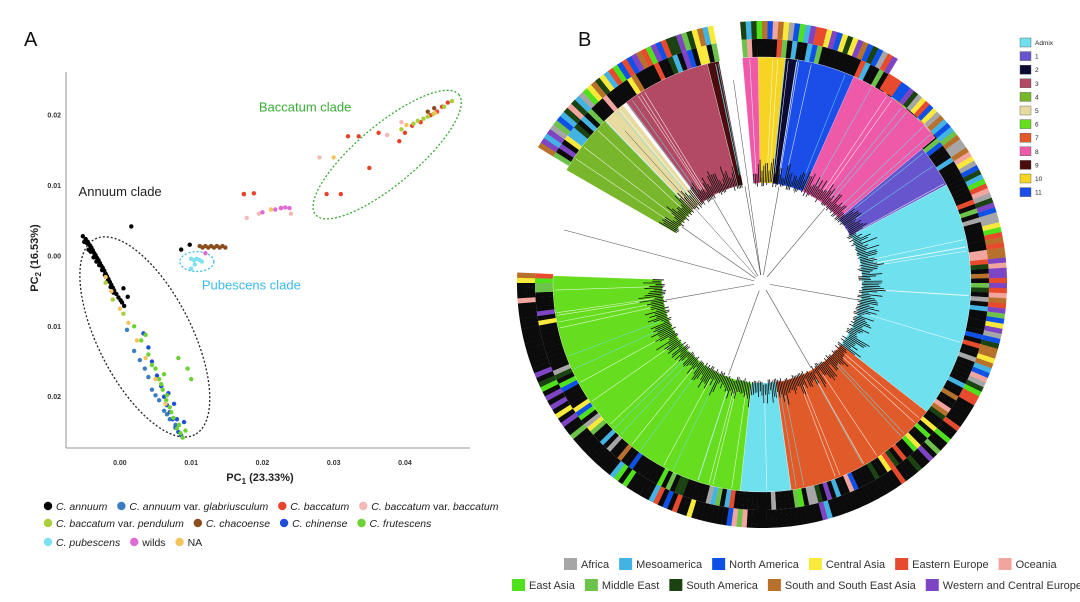 Image resolution: width=1080 pixels, height=602 pixels. Describe the element at coordinates (762, 283) in the screenshot. I see `tree-center` at that location.